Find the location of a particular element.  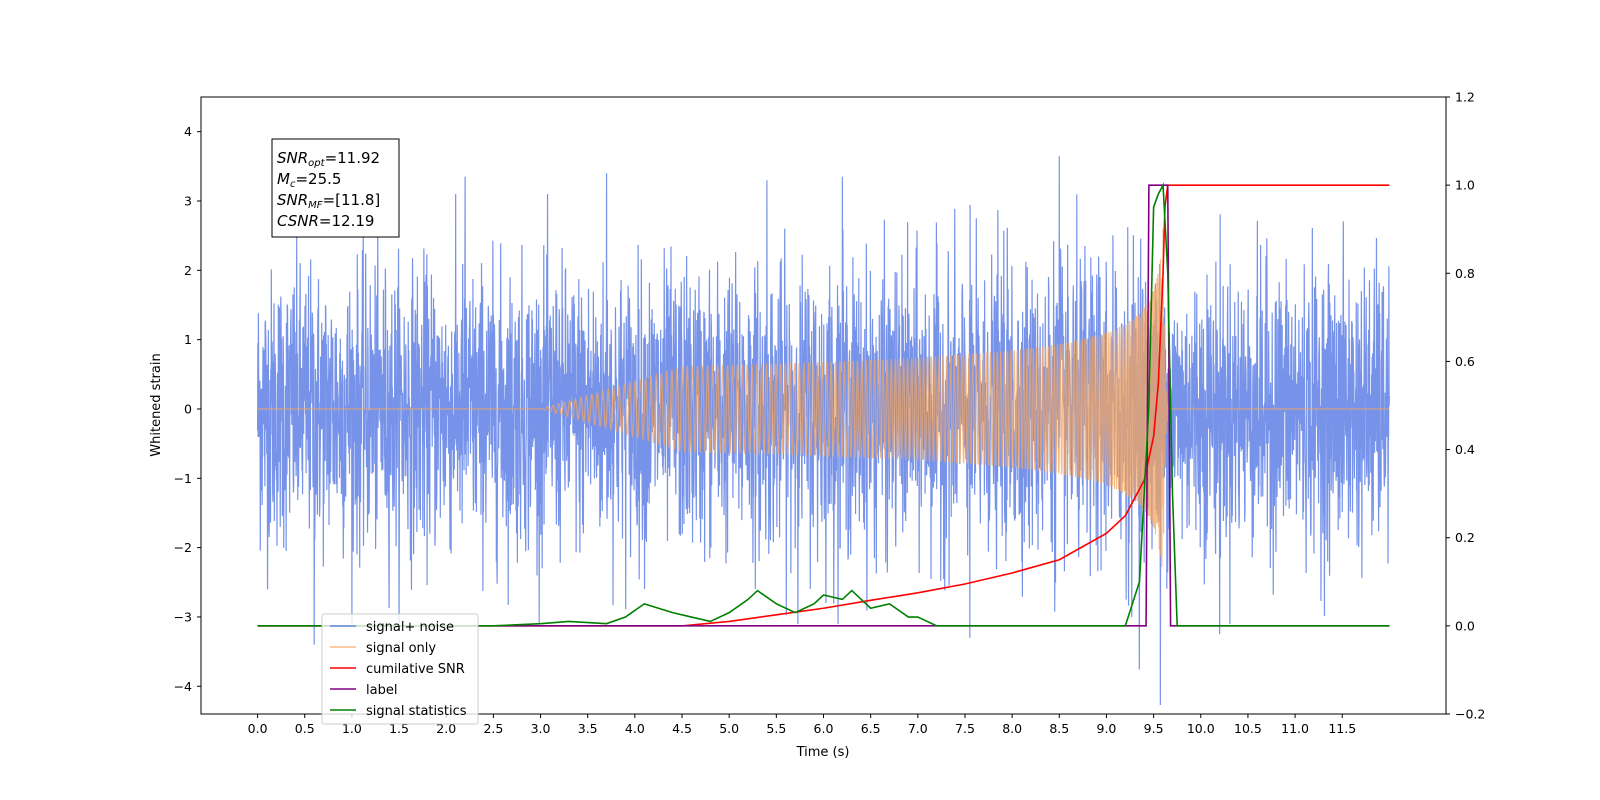

x-tick-label: 7.5 is located at coordinates (965, 728).